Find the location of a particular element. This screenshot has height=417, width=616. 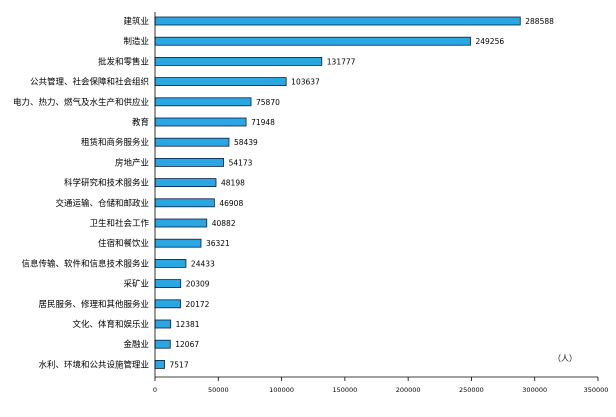

value-label: 12067 is located at coordinates (187, 344).